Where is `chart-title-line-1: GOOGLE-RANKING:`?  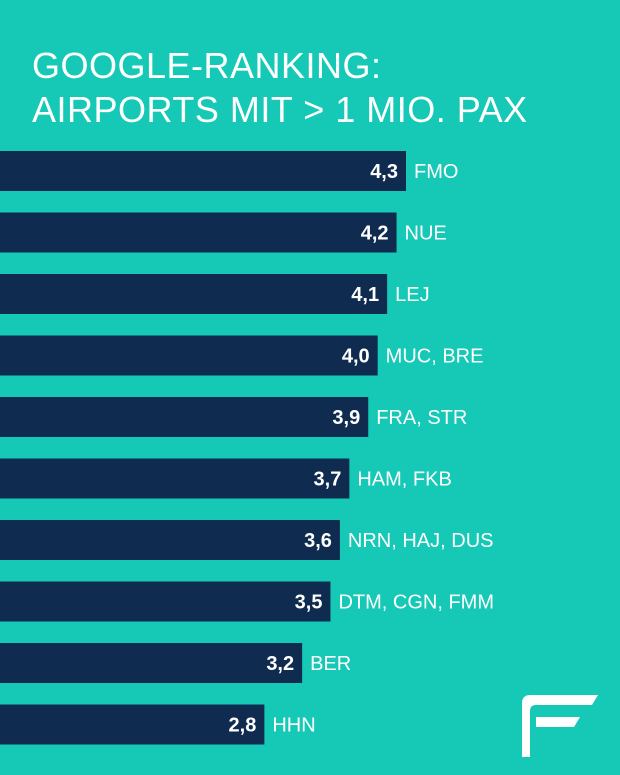
chart-title-line-1: GOOGLE-RANKING: is located at coordinates (207, 65).